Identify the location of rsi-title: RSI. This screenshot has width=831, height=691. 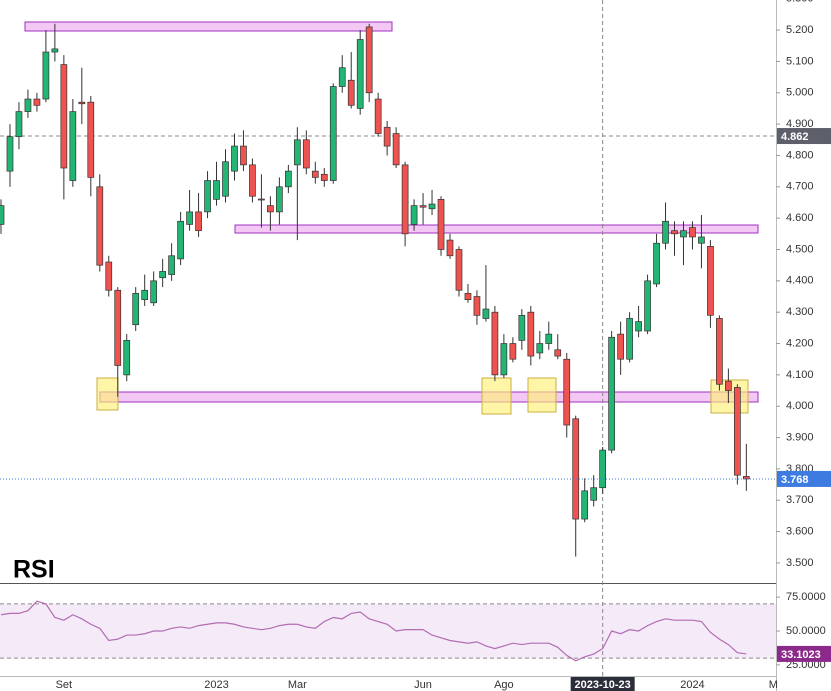
(34, 570).